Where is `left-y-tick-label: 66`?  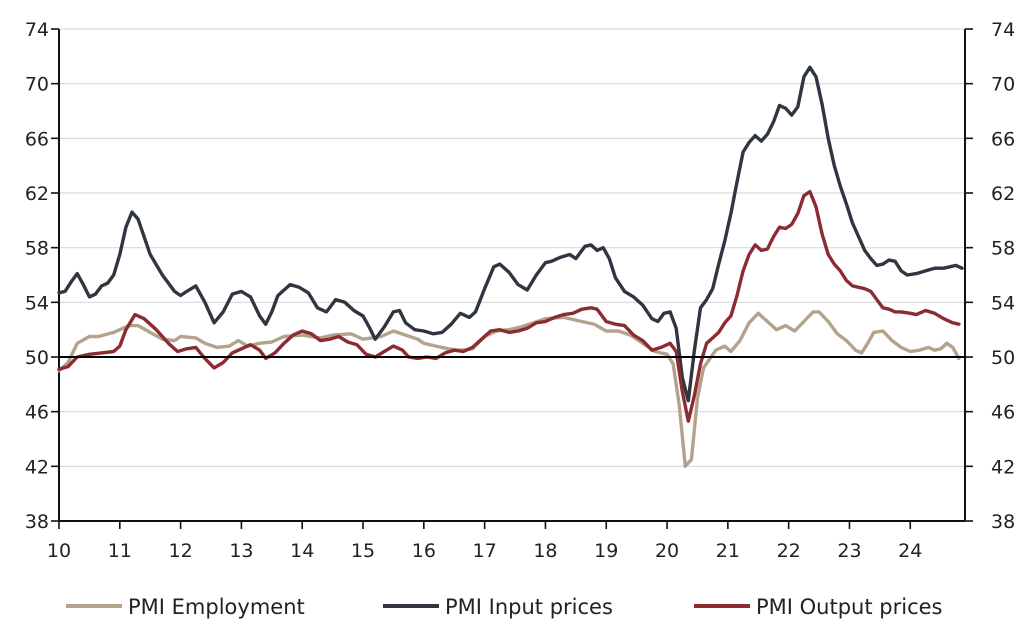 left-y-tick-label: 66 is located at coordinates (37, 139).